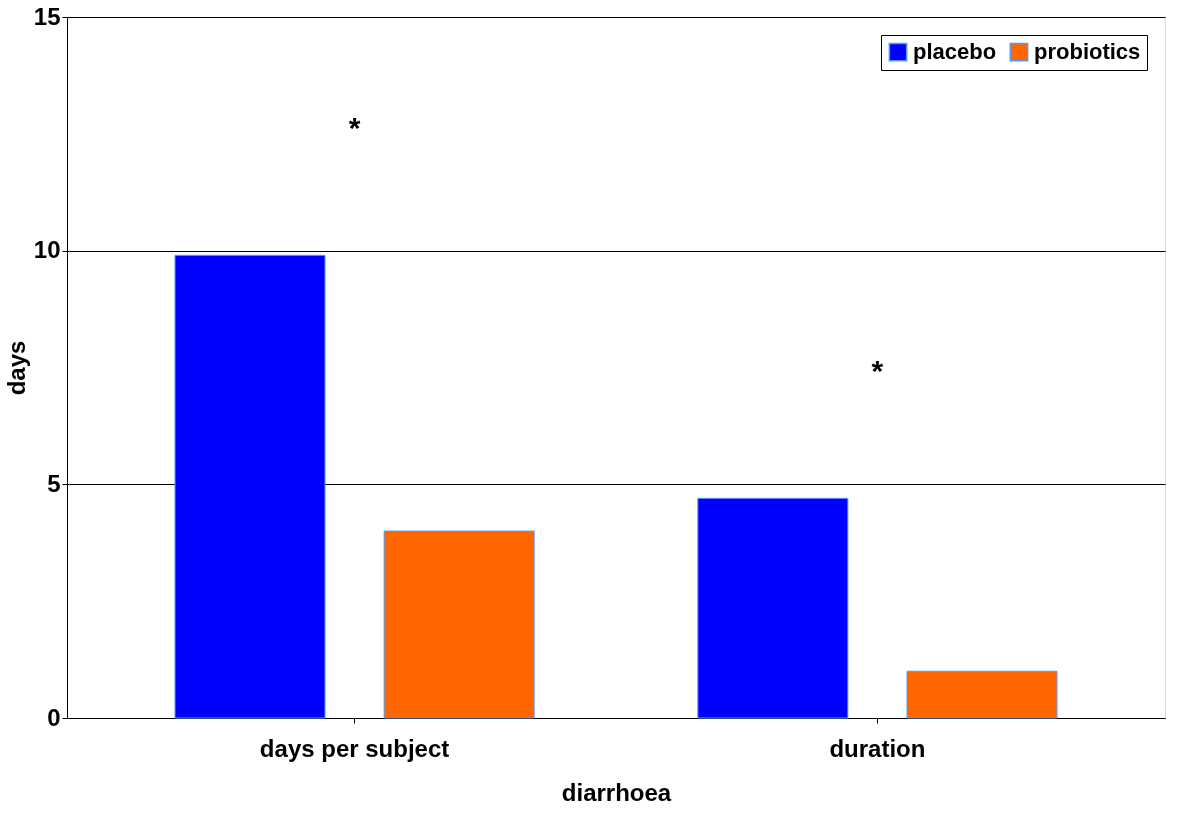 The image size is (1185, 825). Describe the element at coordinates (47, 250) in the screenshot. I see `y-tick-label: 10` at that location.